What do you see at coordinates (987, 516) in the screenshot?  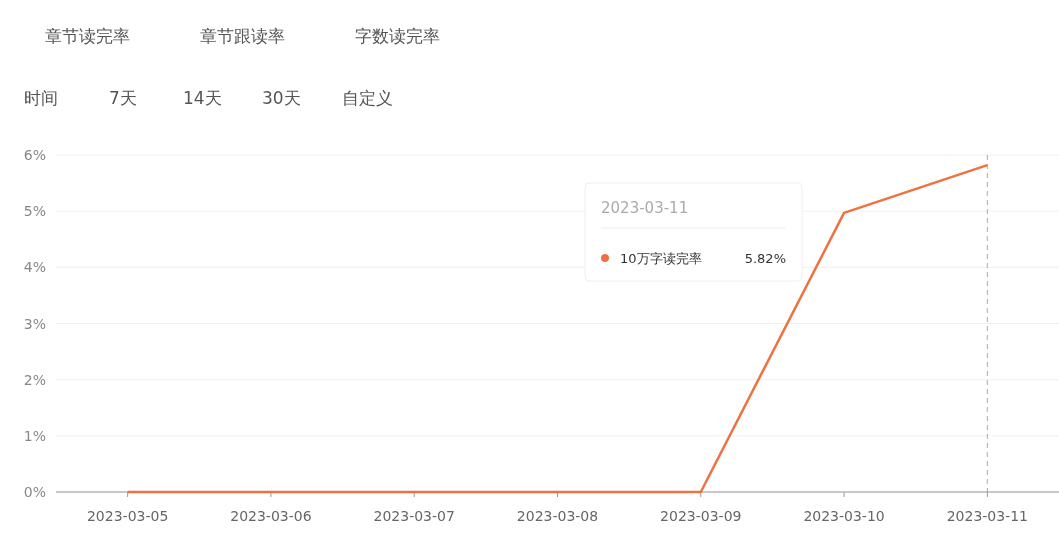 I see `x-tick-label: 2023-03-11` at bounding box center [987, 516].